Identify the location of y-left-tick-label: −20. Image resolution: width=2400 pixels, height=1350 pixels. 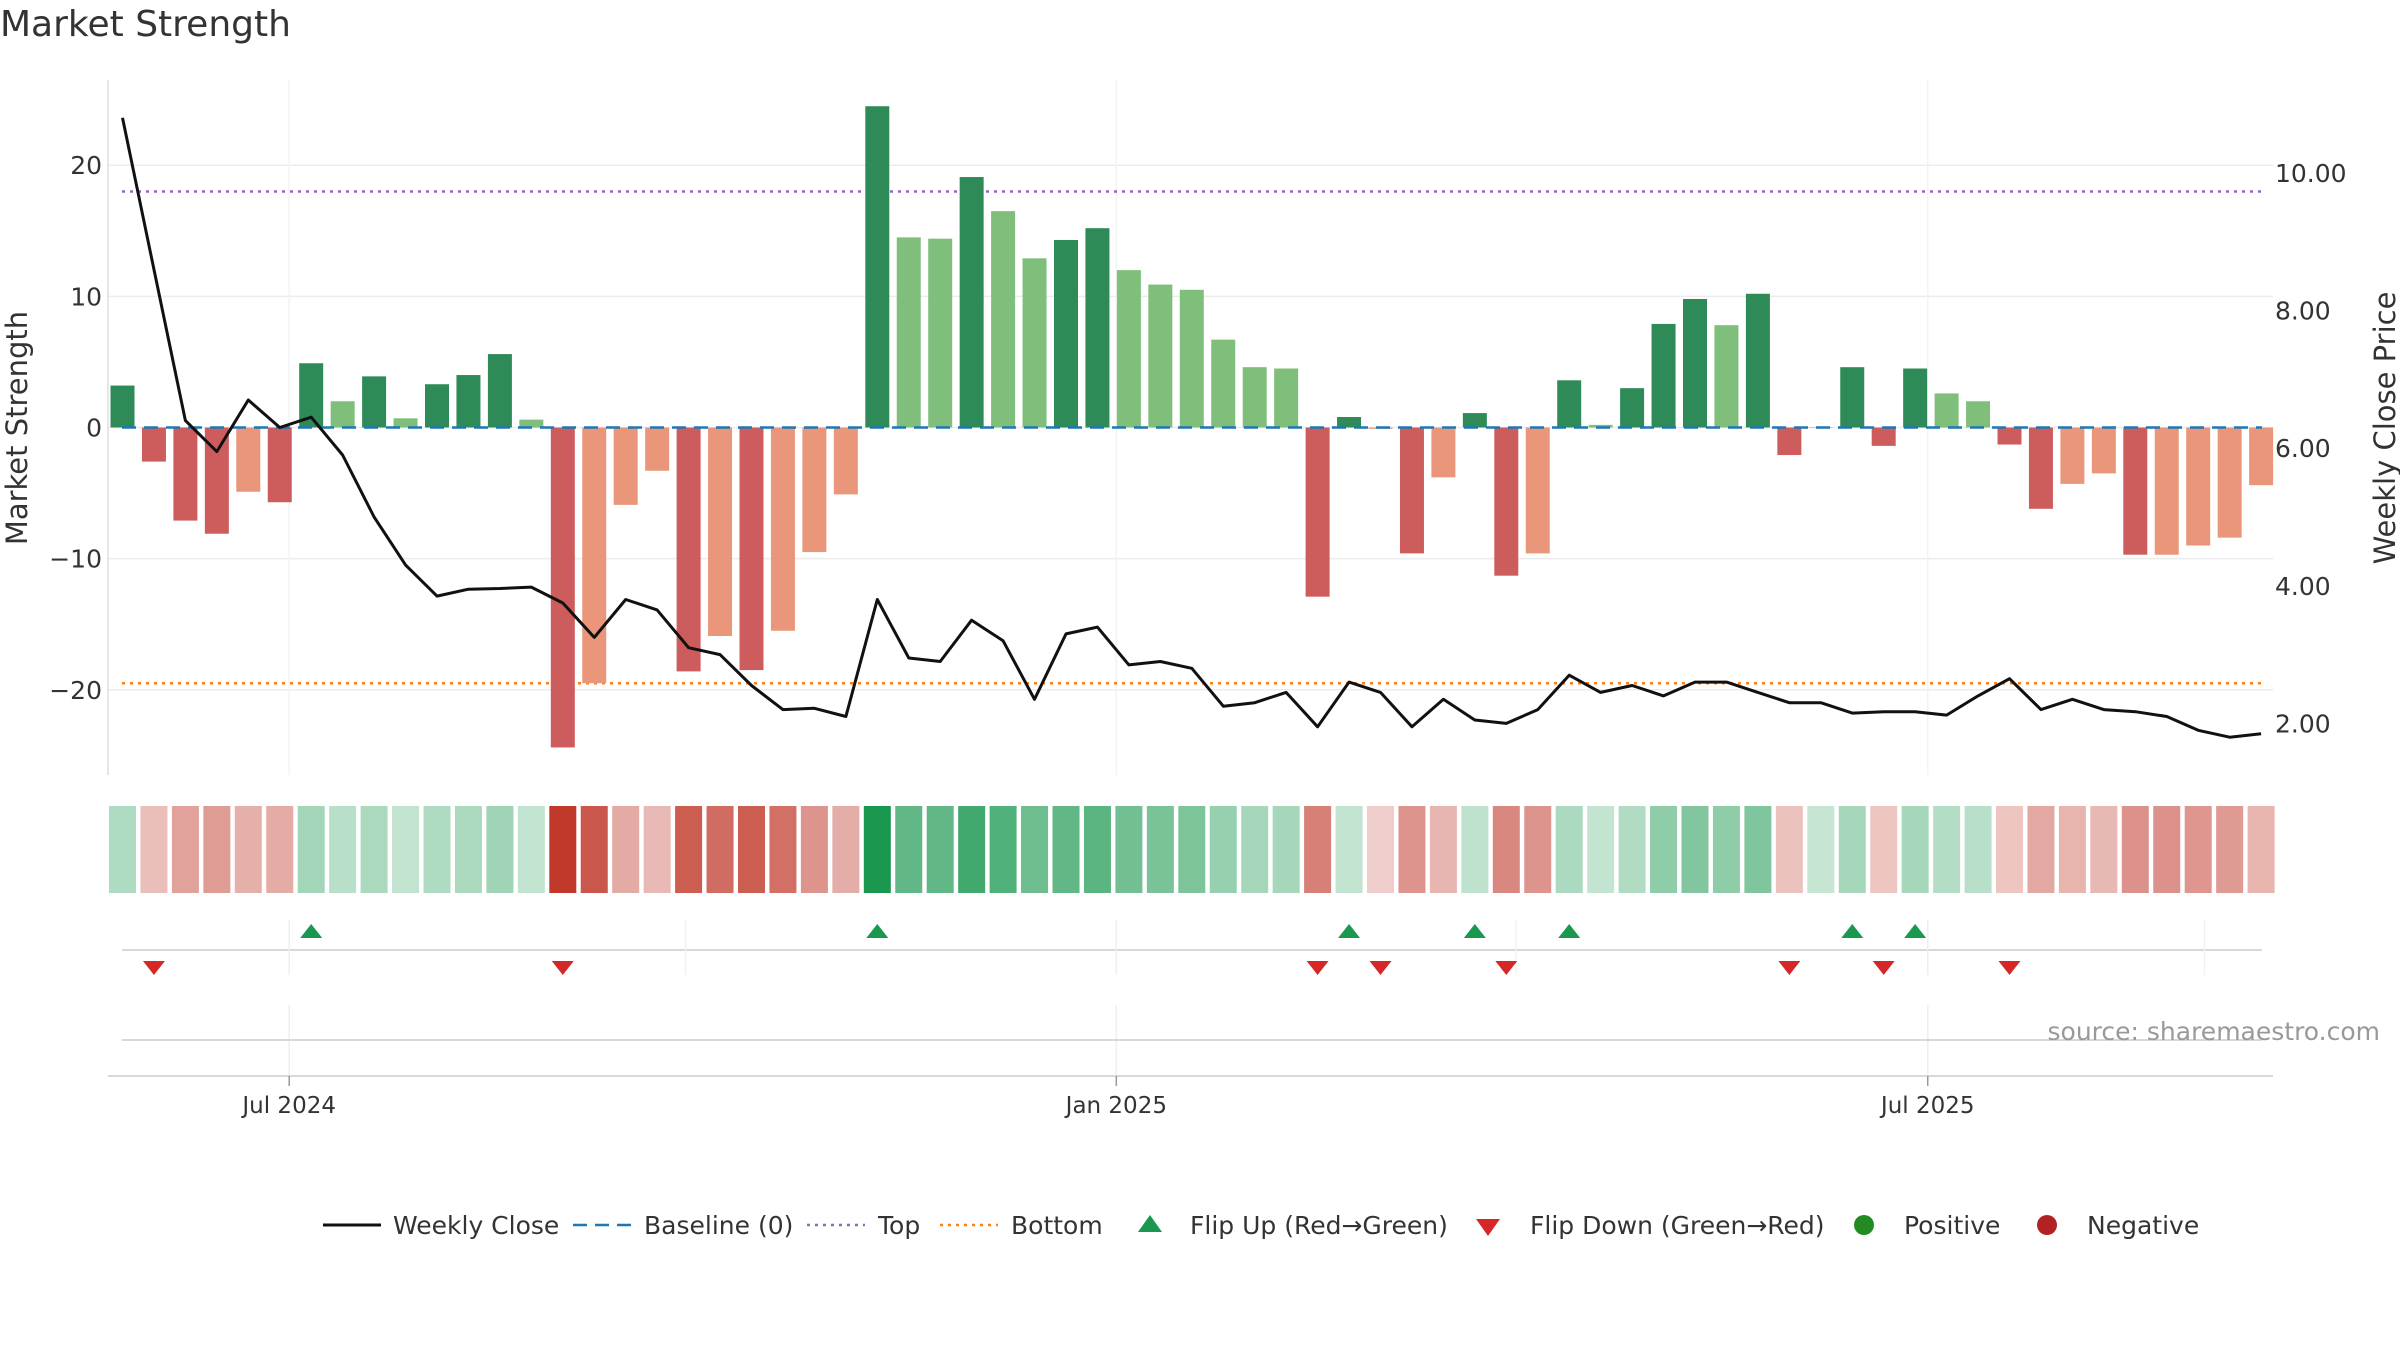
(75, 690).